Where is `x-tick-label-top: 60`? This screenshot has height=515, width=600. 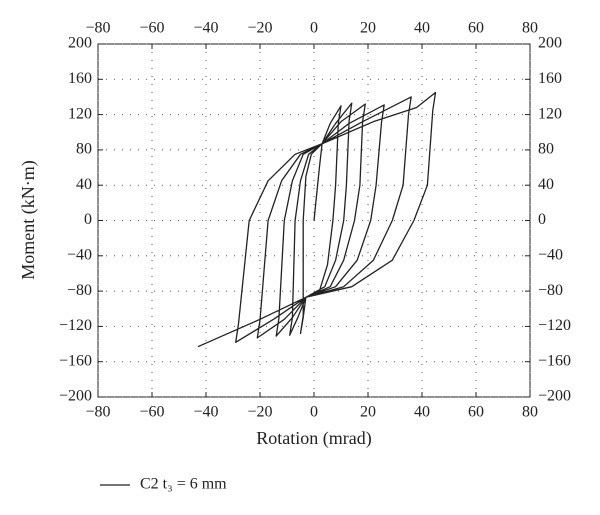
x-tick-label-top: 60 is located at coordinates (476, 28).